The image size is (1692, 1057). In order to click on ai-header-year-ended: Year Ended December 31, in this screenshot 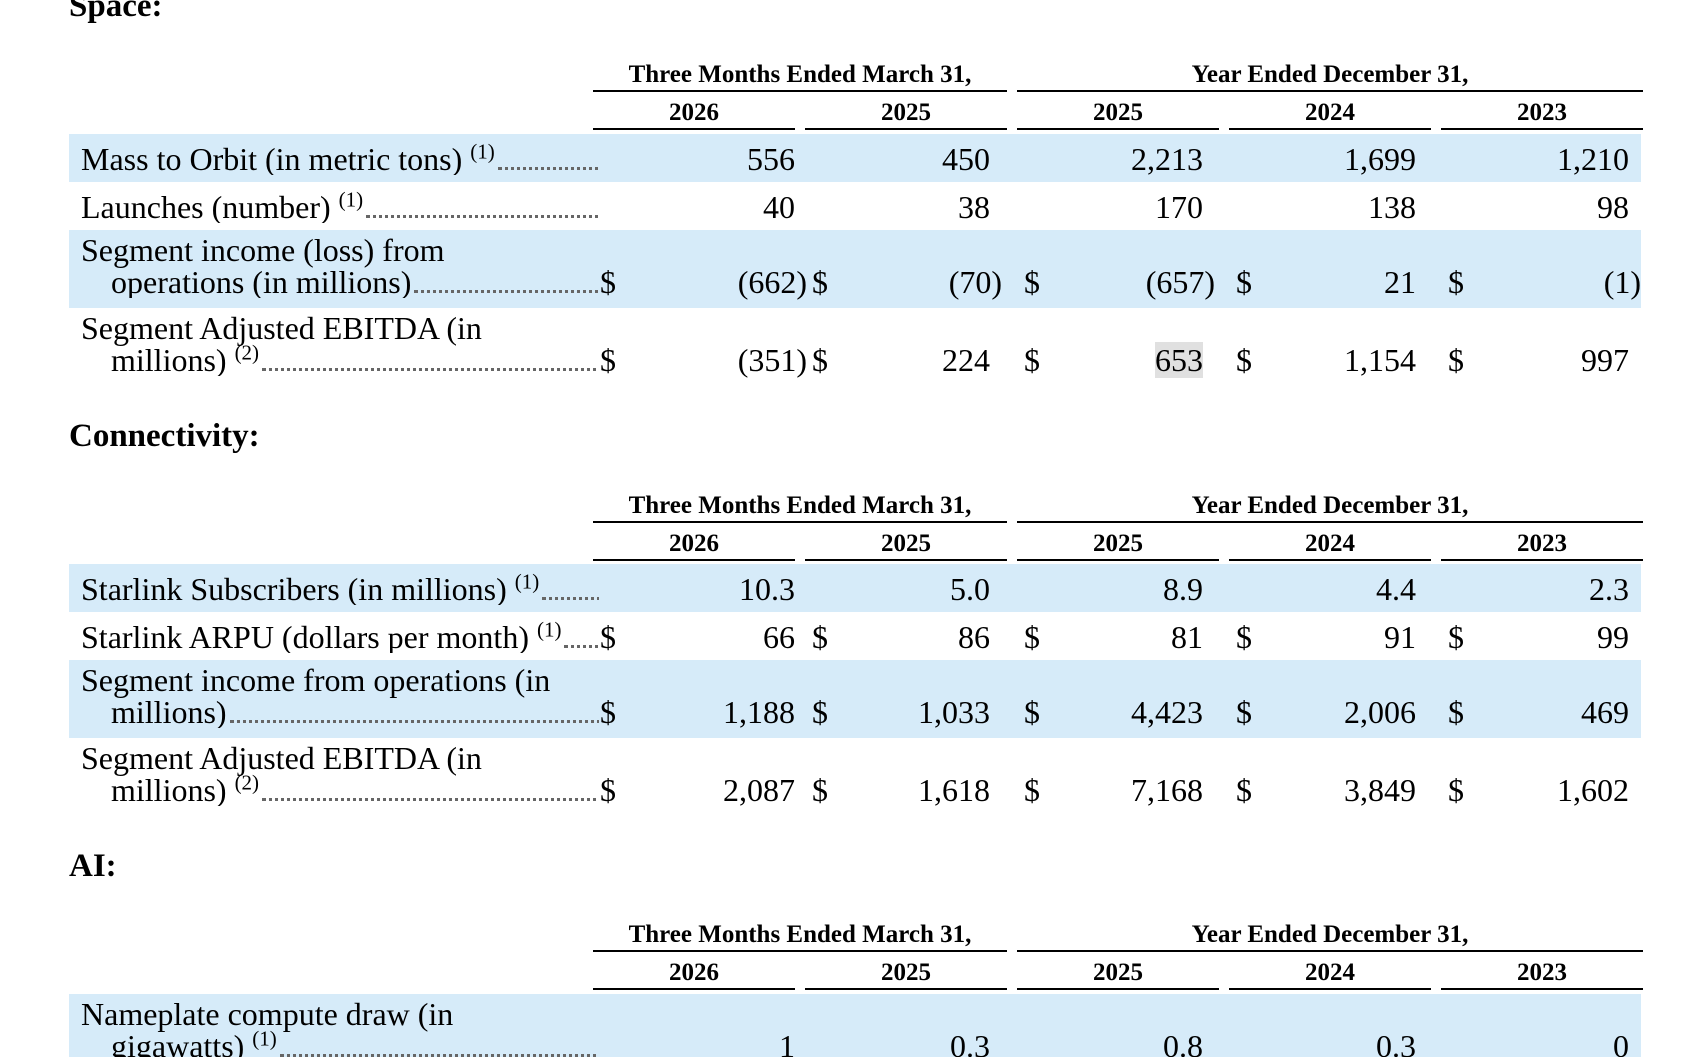, I will do `click(1330, 936)`.